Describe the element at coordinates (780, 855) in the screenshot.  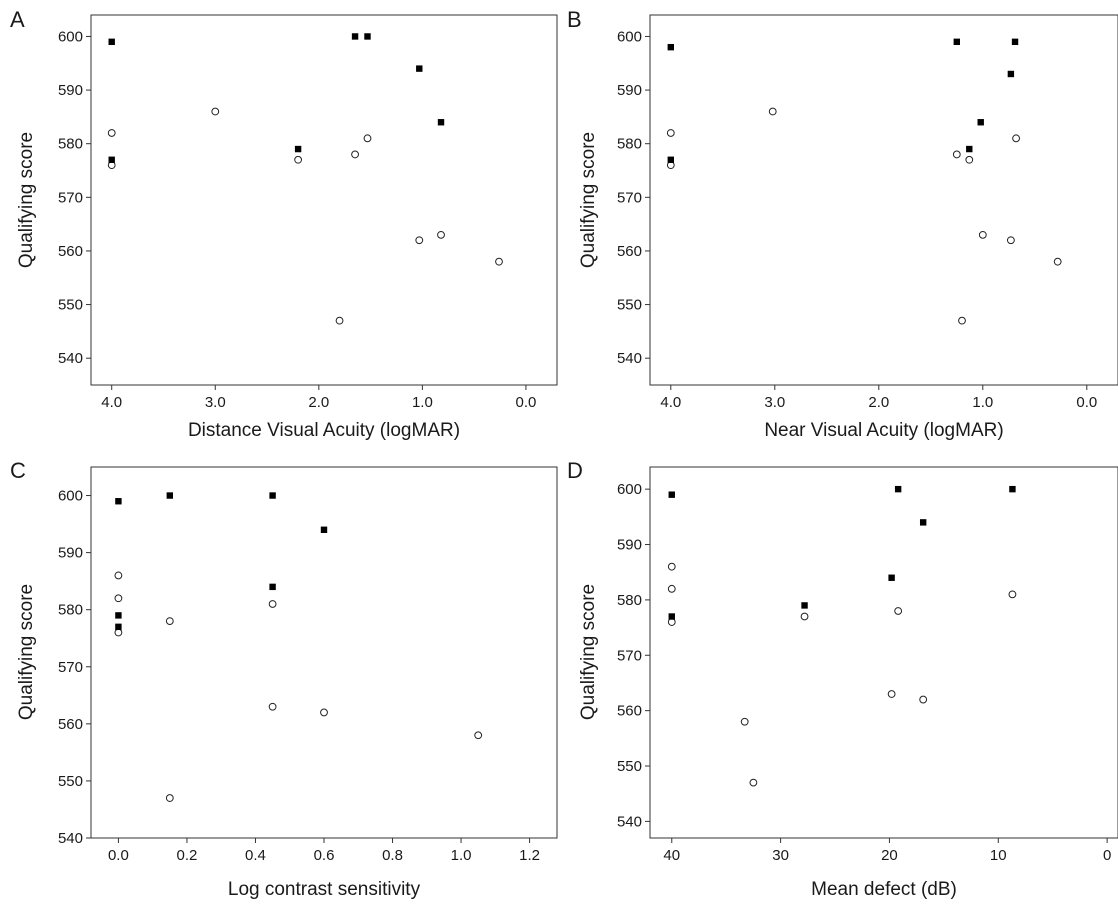
I see `x-tick-label: 30` at that location.